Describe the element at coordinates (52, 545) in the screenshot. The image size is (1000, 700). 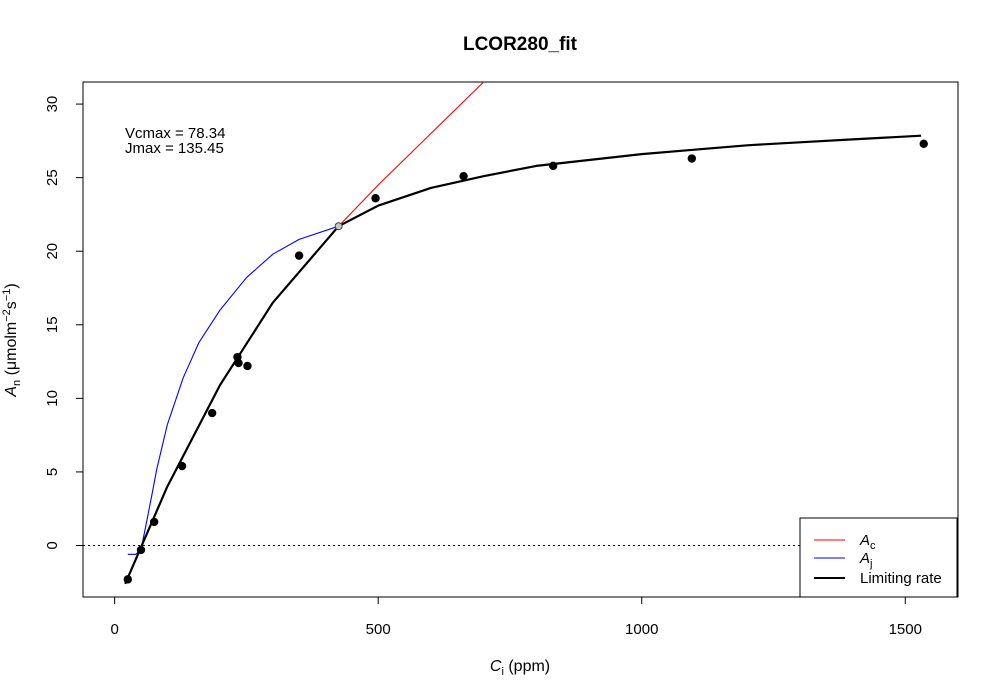
I see `y-tick-label: 0` at that location.